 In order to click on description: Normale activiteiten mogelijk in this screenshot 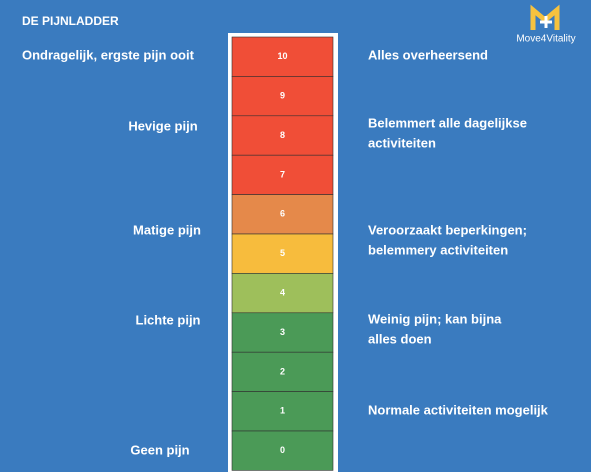, I will do `click(458, 409)`.